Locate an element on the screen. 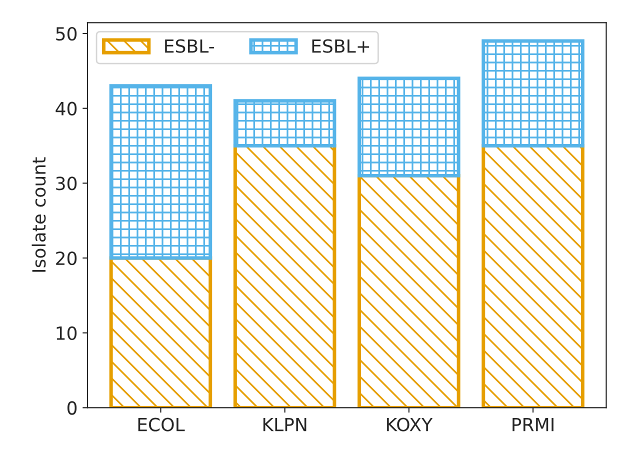 The image size is (625, 453). y-tick-label: 50 is located at coordinates (66, 33).